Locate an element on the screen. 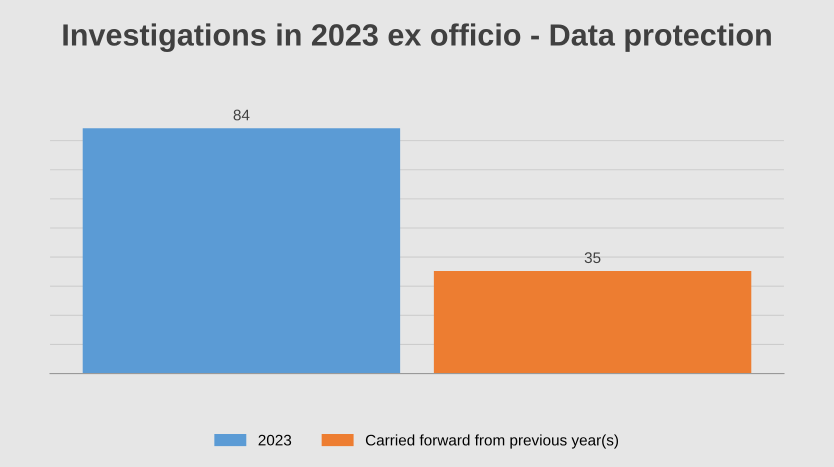 The height and width of the screenshot is (467, 834). data-label: 35 is located at coordinates (592, 258).